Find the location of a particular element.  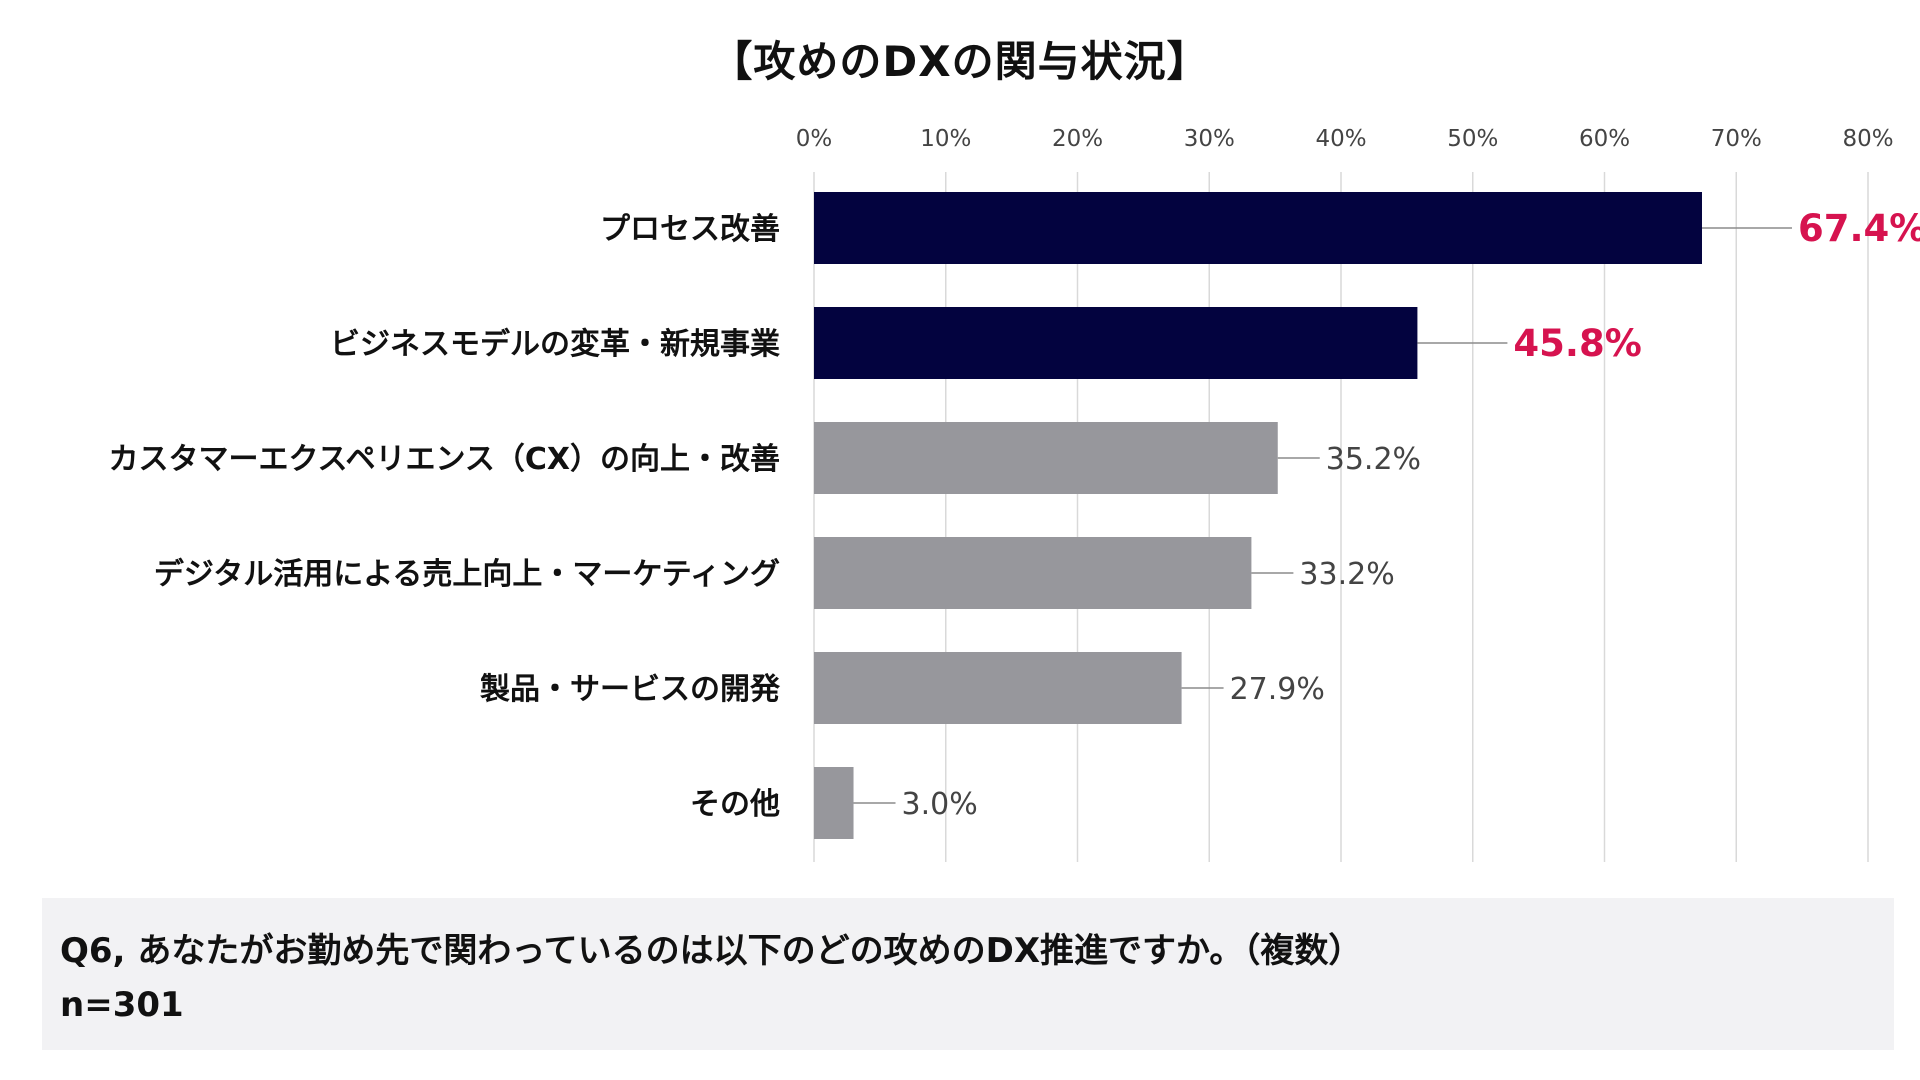

value-label: 35.2% is located at coordinates (1373, 459).